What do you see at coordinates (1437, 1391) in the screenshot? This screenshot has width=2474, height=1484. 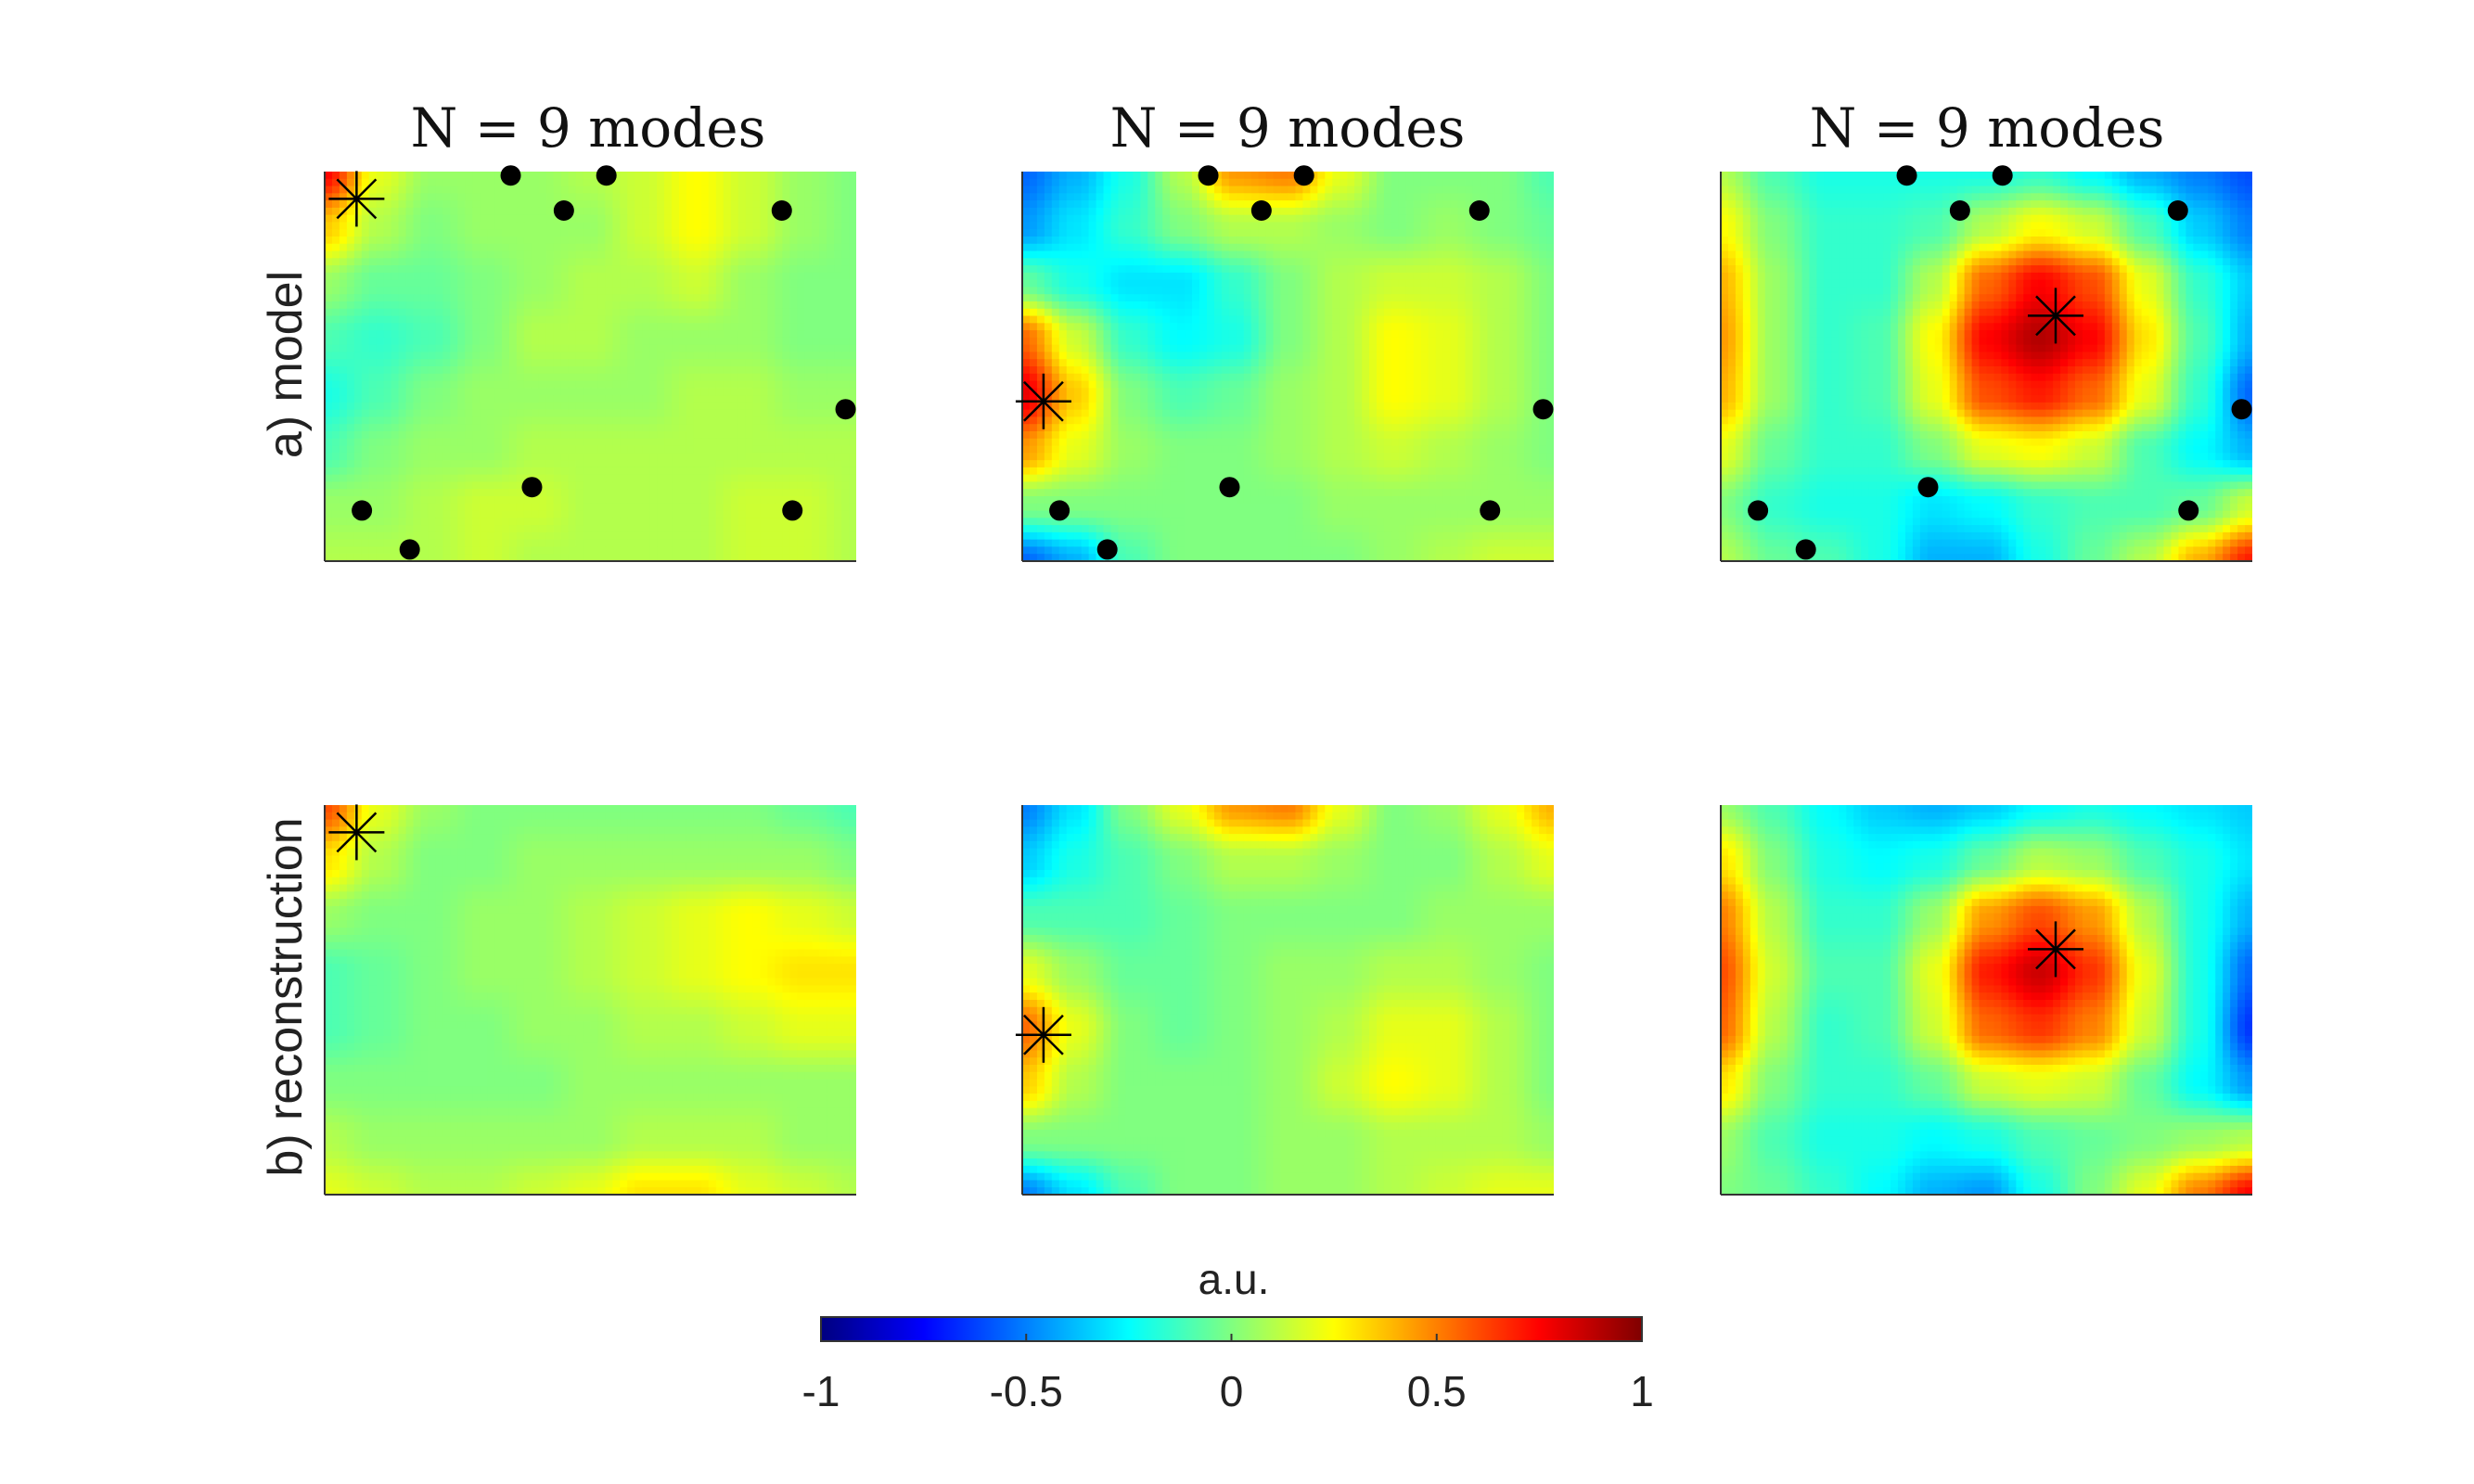 I see `colorbar-tick-label: 0.5` at bounding box center [1437, 1391].